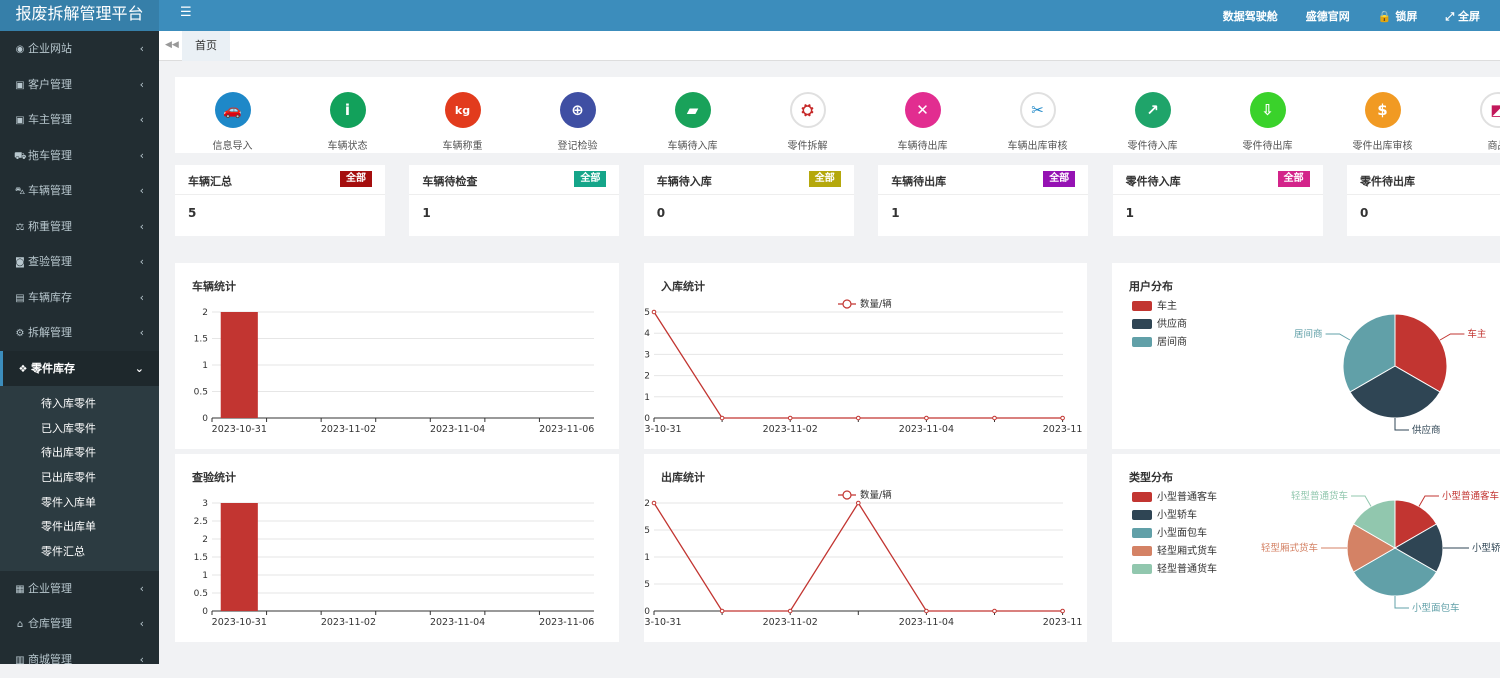 This screenshot has width=1500, height=678. What do you see at coordinates (79, 15) in the screenshot?
I see `app-title: 报废拆解管理平台` at bounding box center [79, 15].